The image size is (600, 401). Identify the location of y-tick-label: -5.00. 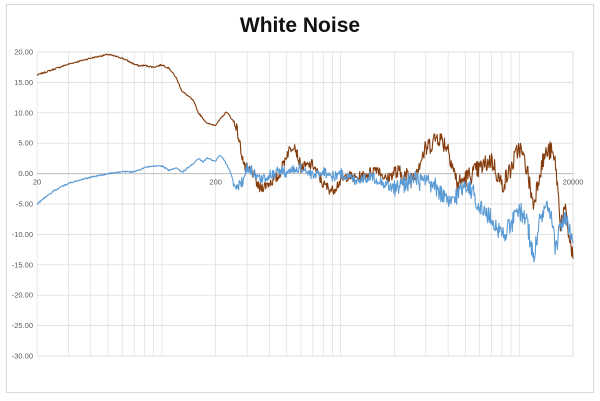
(24, 204).